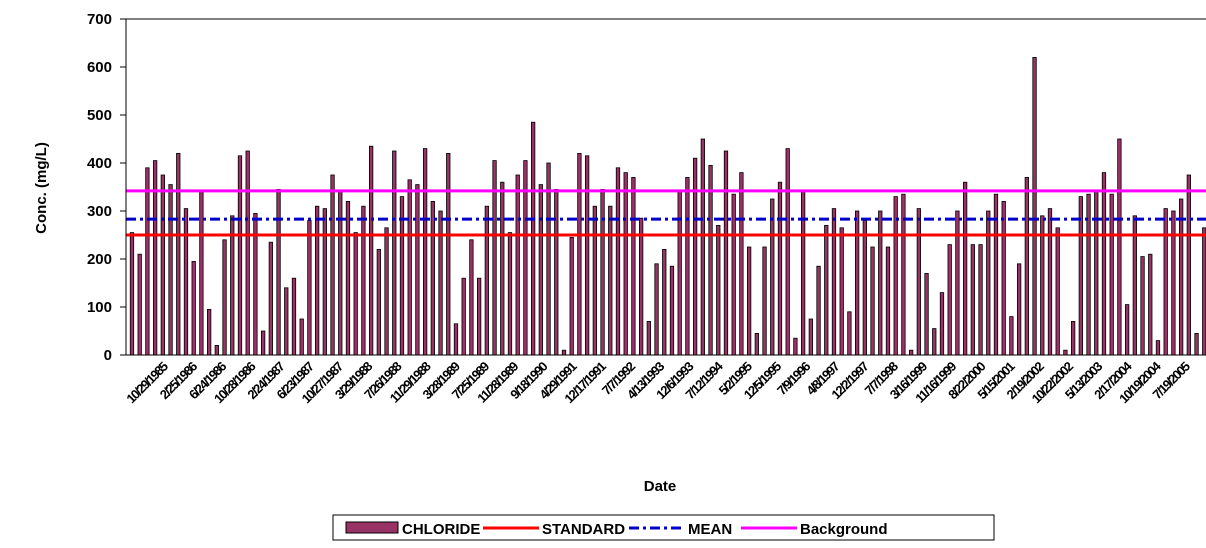  Describe the element at coordinates (99, 307) in the screenshot. I see `y-tick-label: 100` at that location.